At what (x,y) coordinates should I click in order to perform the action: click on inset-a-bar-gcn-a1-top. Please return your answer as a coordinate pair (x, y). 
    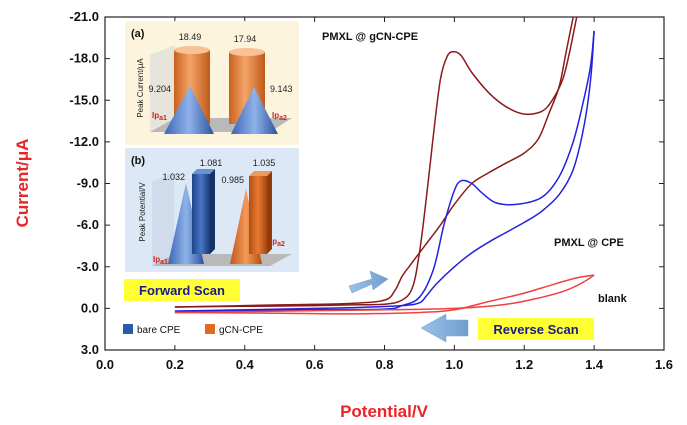
    Looking at the image, I should click on (192, 50).